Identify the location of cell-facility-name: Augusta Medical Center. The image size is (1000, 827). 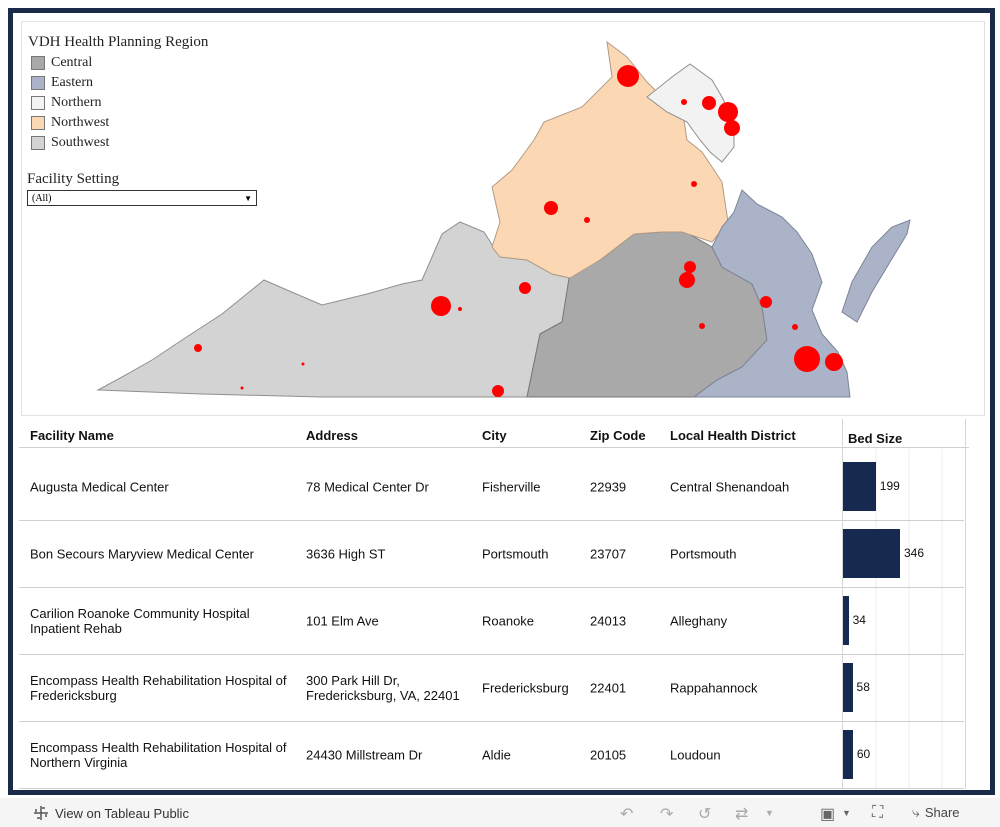
(99, 487).